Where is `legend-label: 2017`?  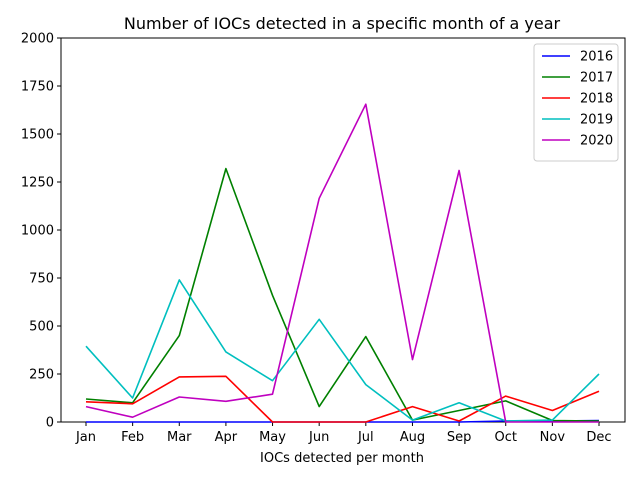
legend-label: 2017 is located at coordinates (596, 78).